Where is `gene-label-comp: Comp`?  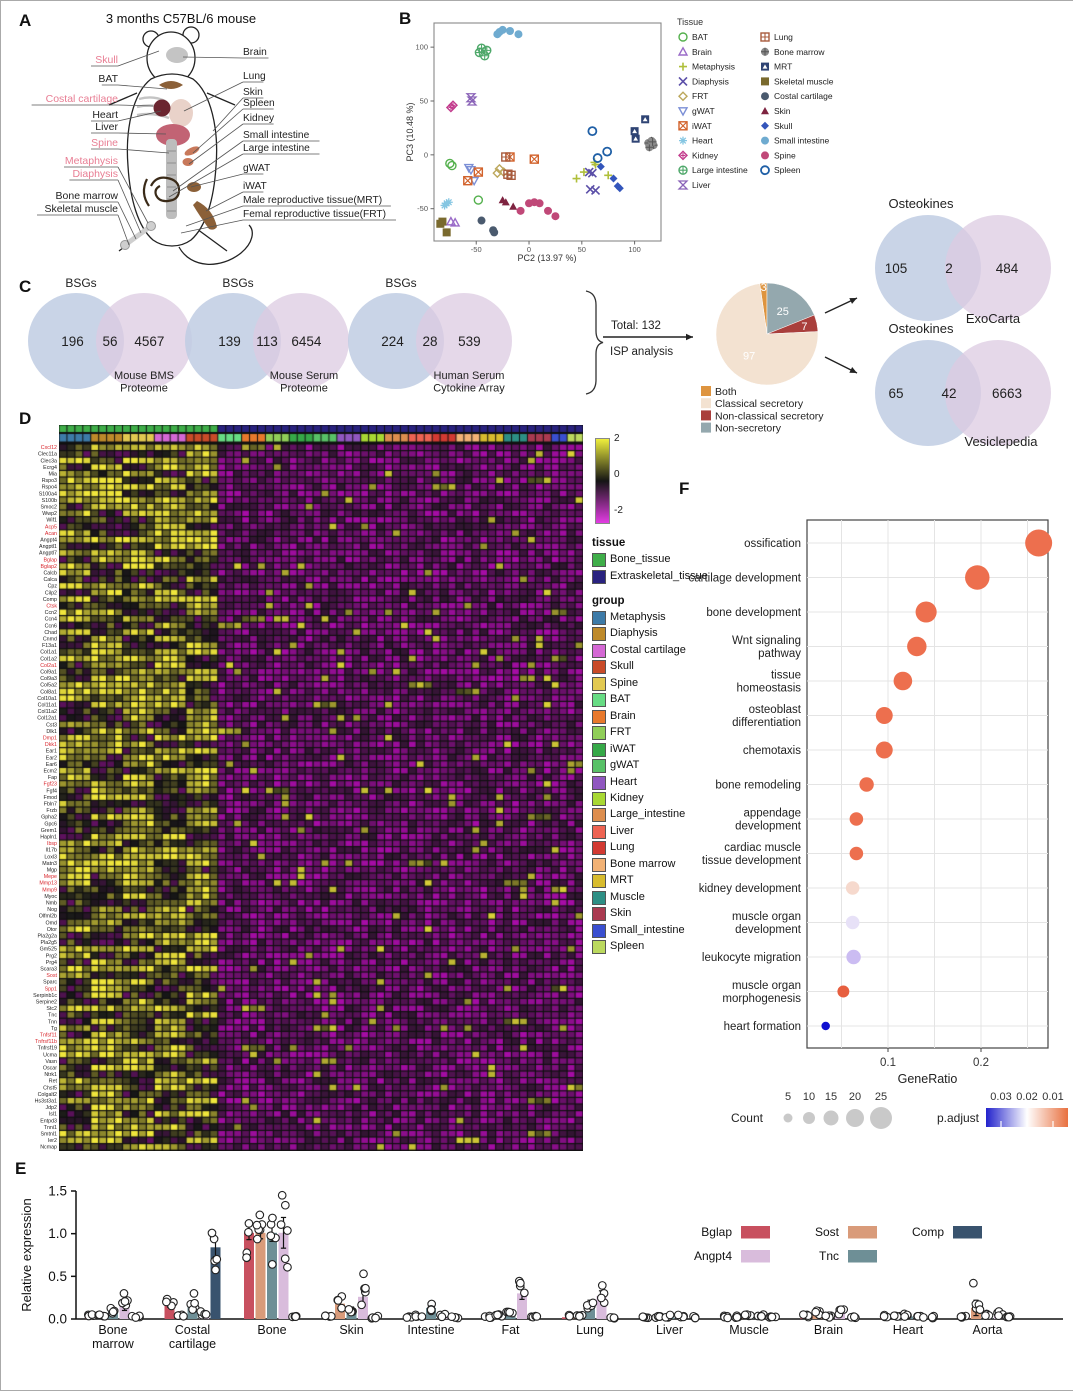 gene-label-comp: Comp is located at coordinates (50, 600).